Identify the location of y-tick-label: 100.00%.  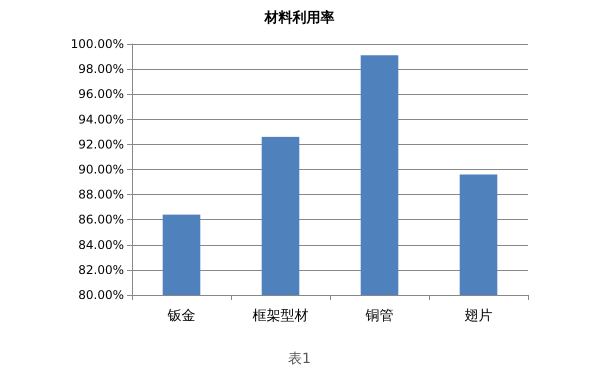
(97, 44).